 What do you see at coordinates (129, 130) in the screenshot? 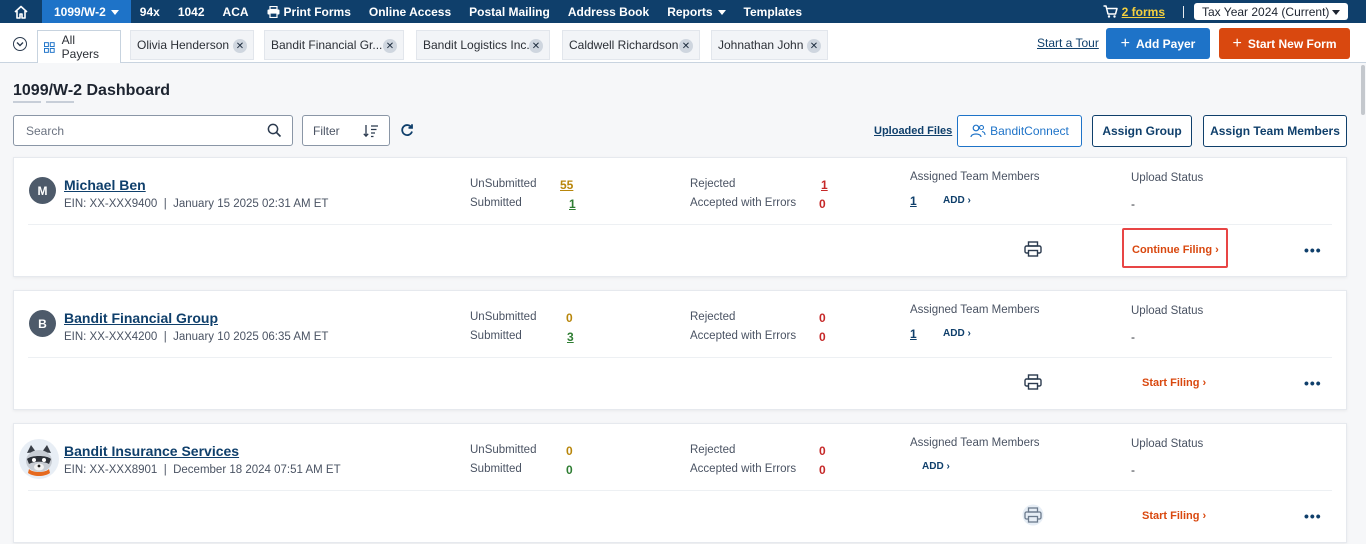
I see `search-input` at bounding box center [129, 130].